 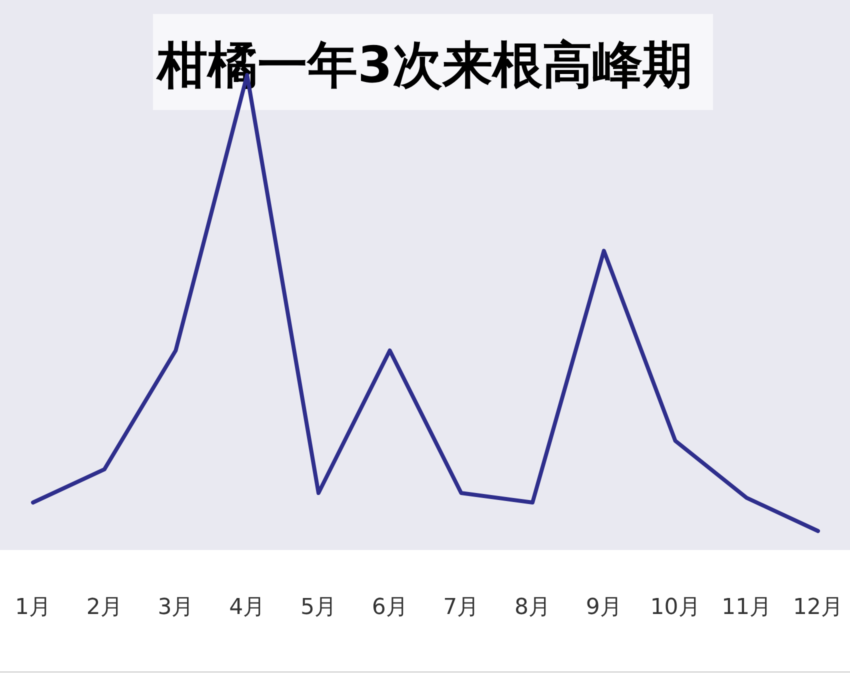 What do you see at coordinates (461, 607) in the screenshot?
I see `x-tick-label: 7月` at bounding box center [461, 607].